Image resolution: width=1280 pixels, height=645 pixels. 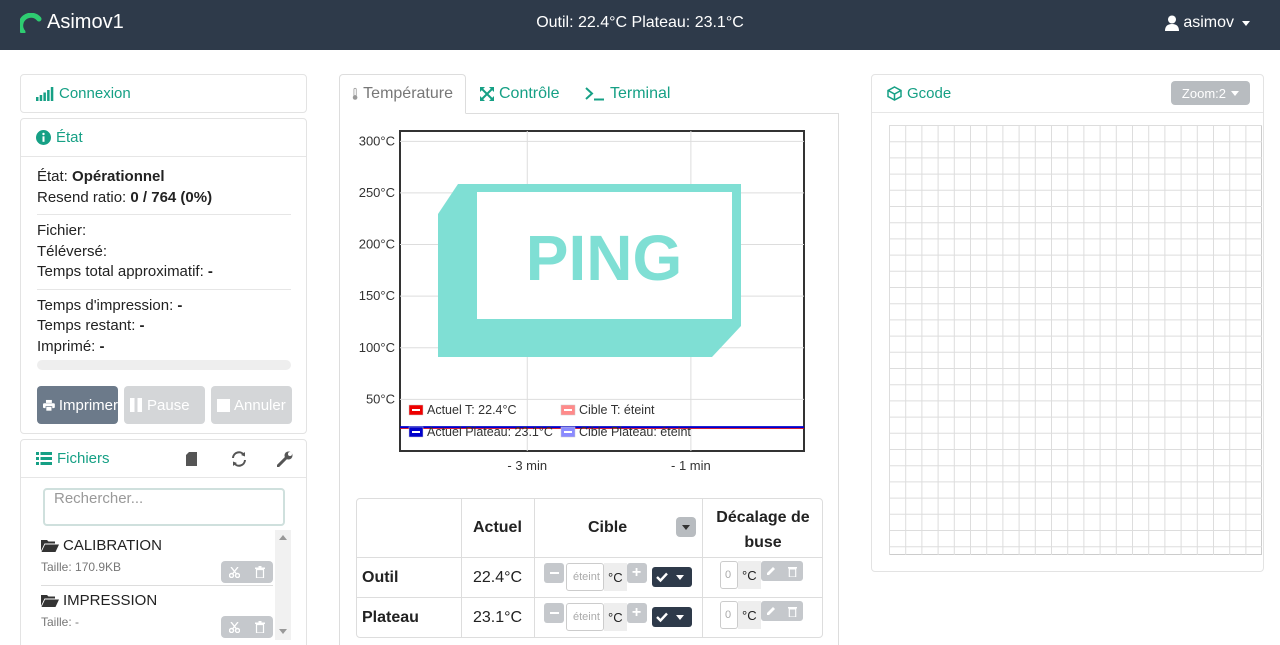 What do you see at coordinates (251, 405) in the screenshot?
I see `cancel-button: Annuler` at bounding box center [251, 405].